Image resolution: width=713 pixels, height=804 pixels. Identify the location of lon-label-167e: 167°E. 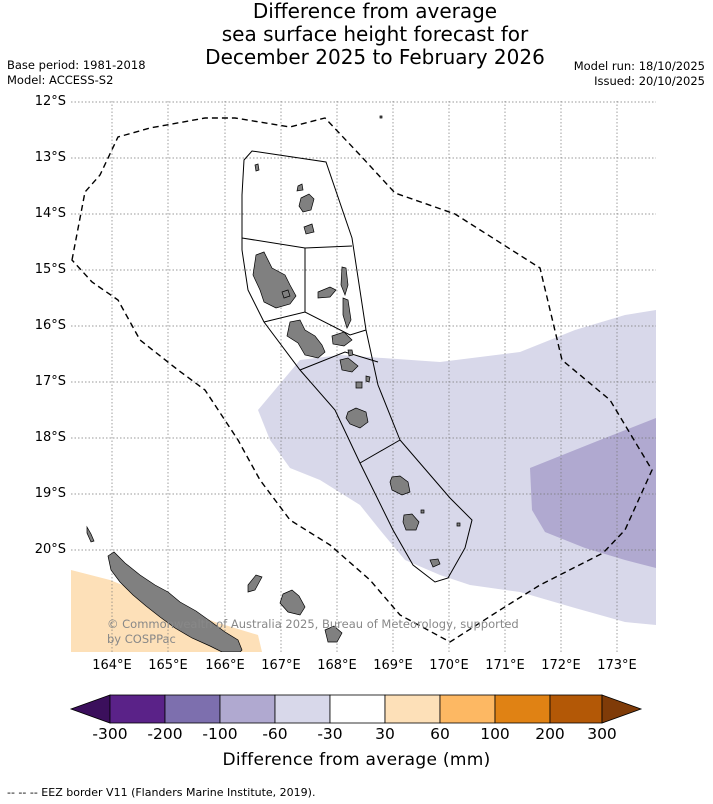
(281, 665).